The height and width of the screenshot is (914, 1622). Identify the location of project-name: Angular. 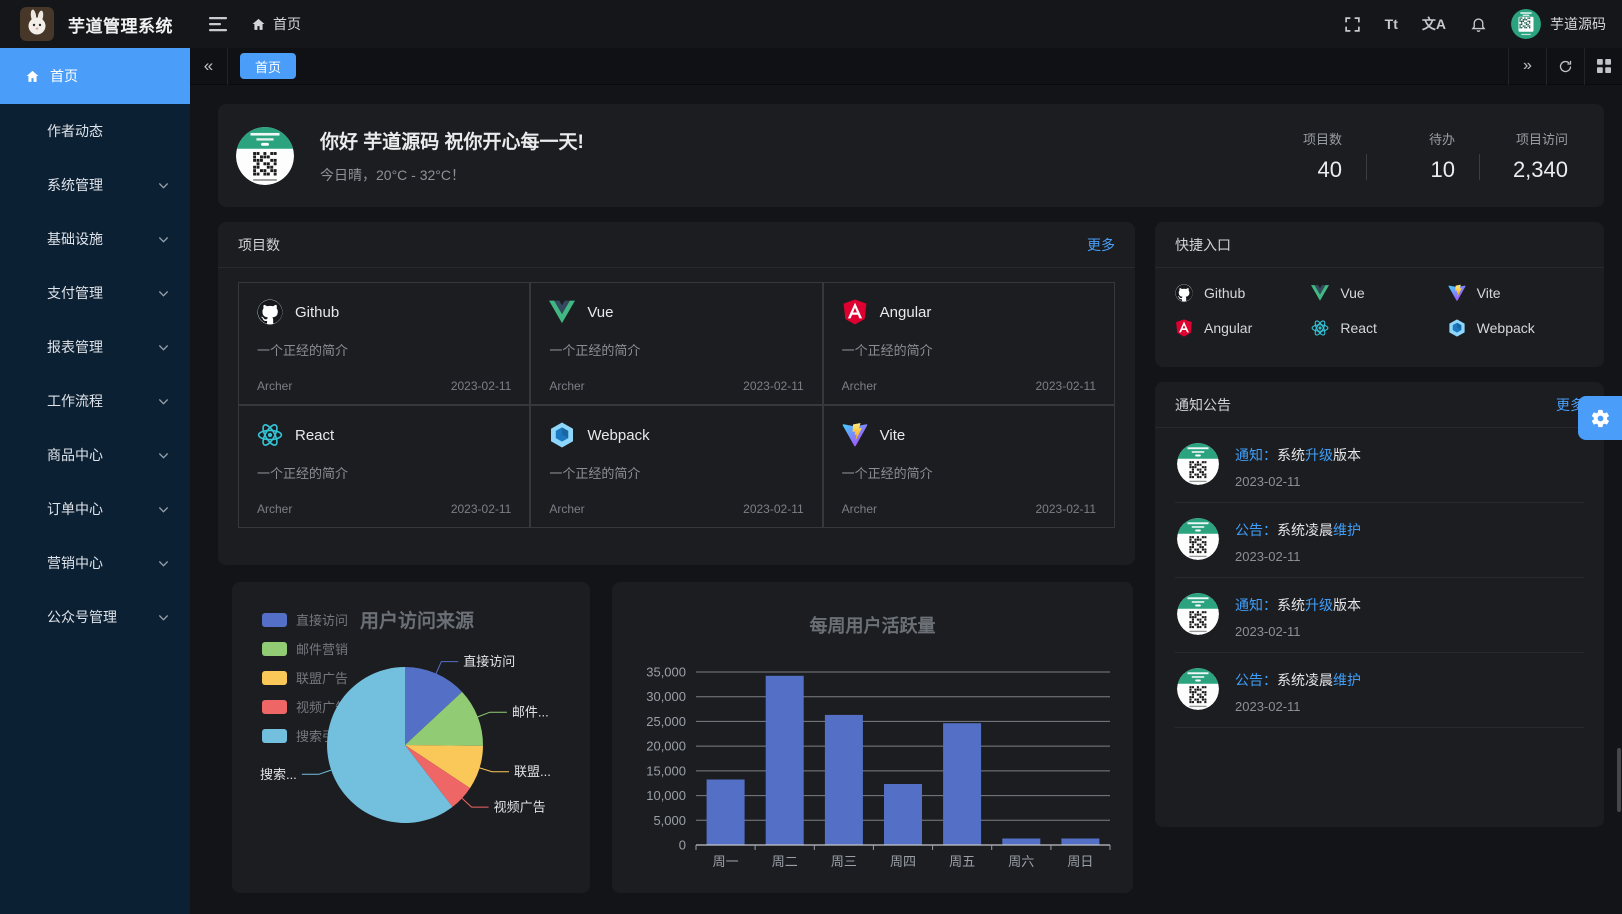
(905, 312).